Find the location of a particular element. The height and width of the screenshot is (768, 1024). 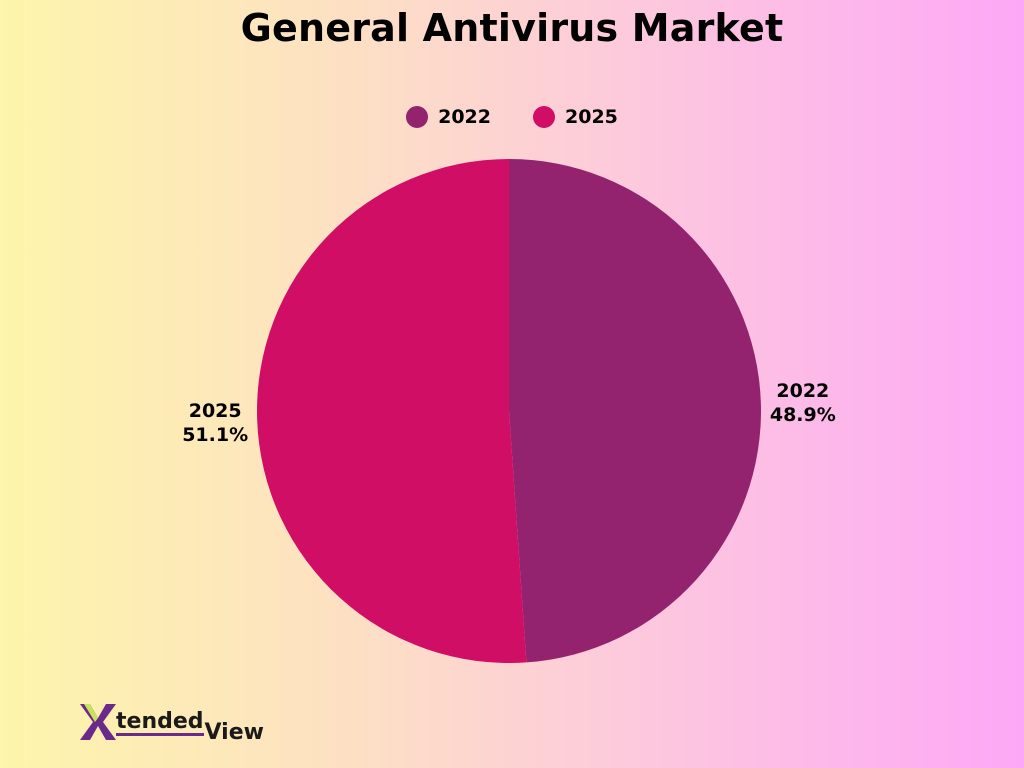

legend-label-2025: 2025 is located at coordinates (591, 117).